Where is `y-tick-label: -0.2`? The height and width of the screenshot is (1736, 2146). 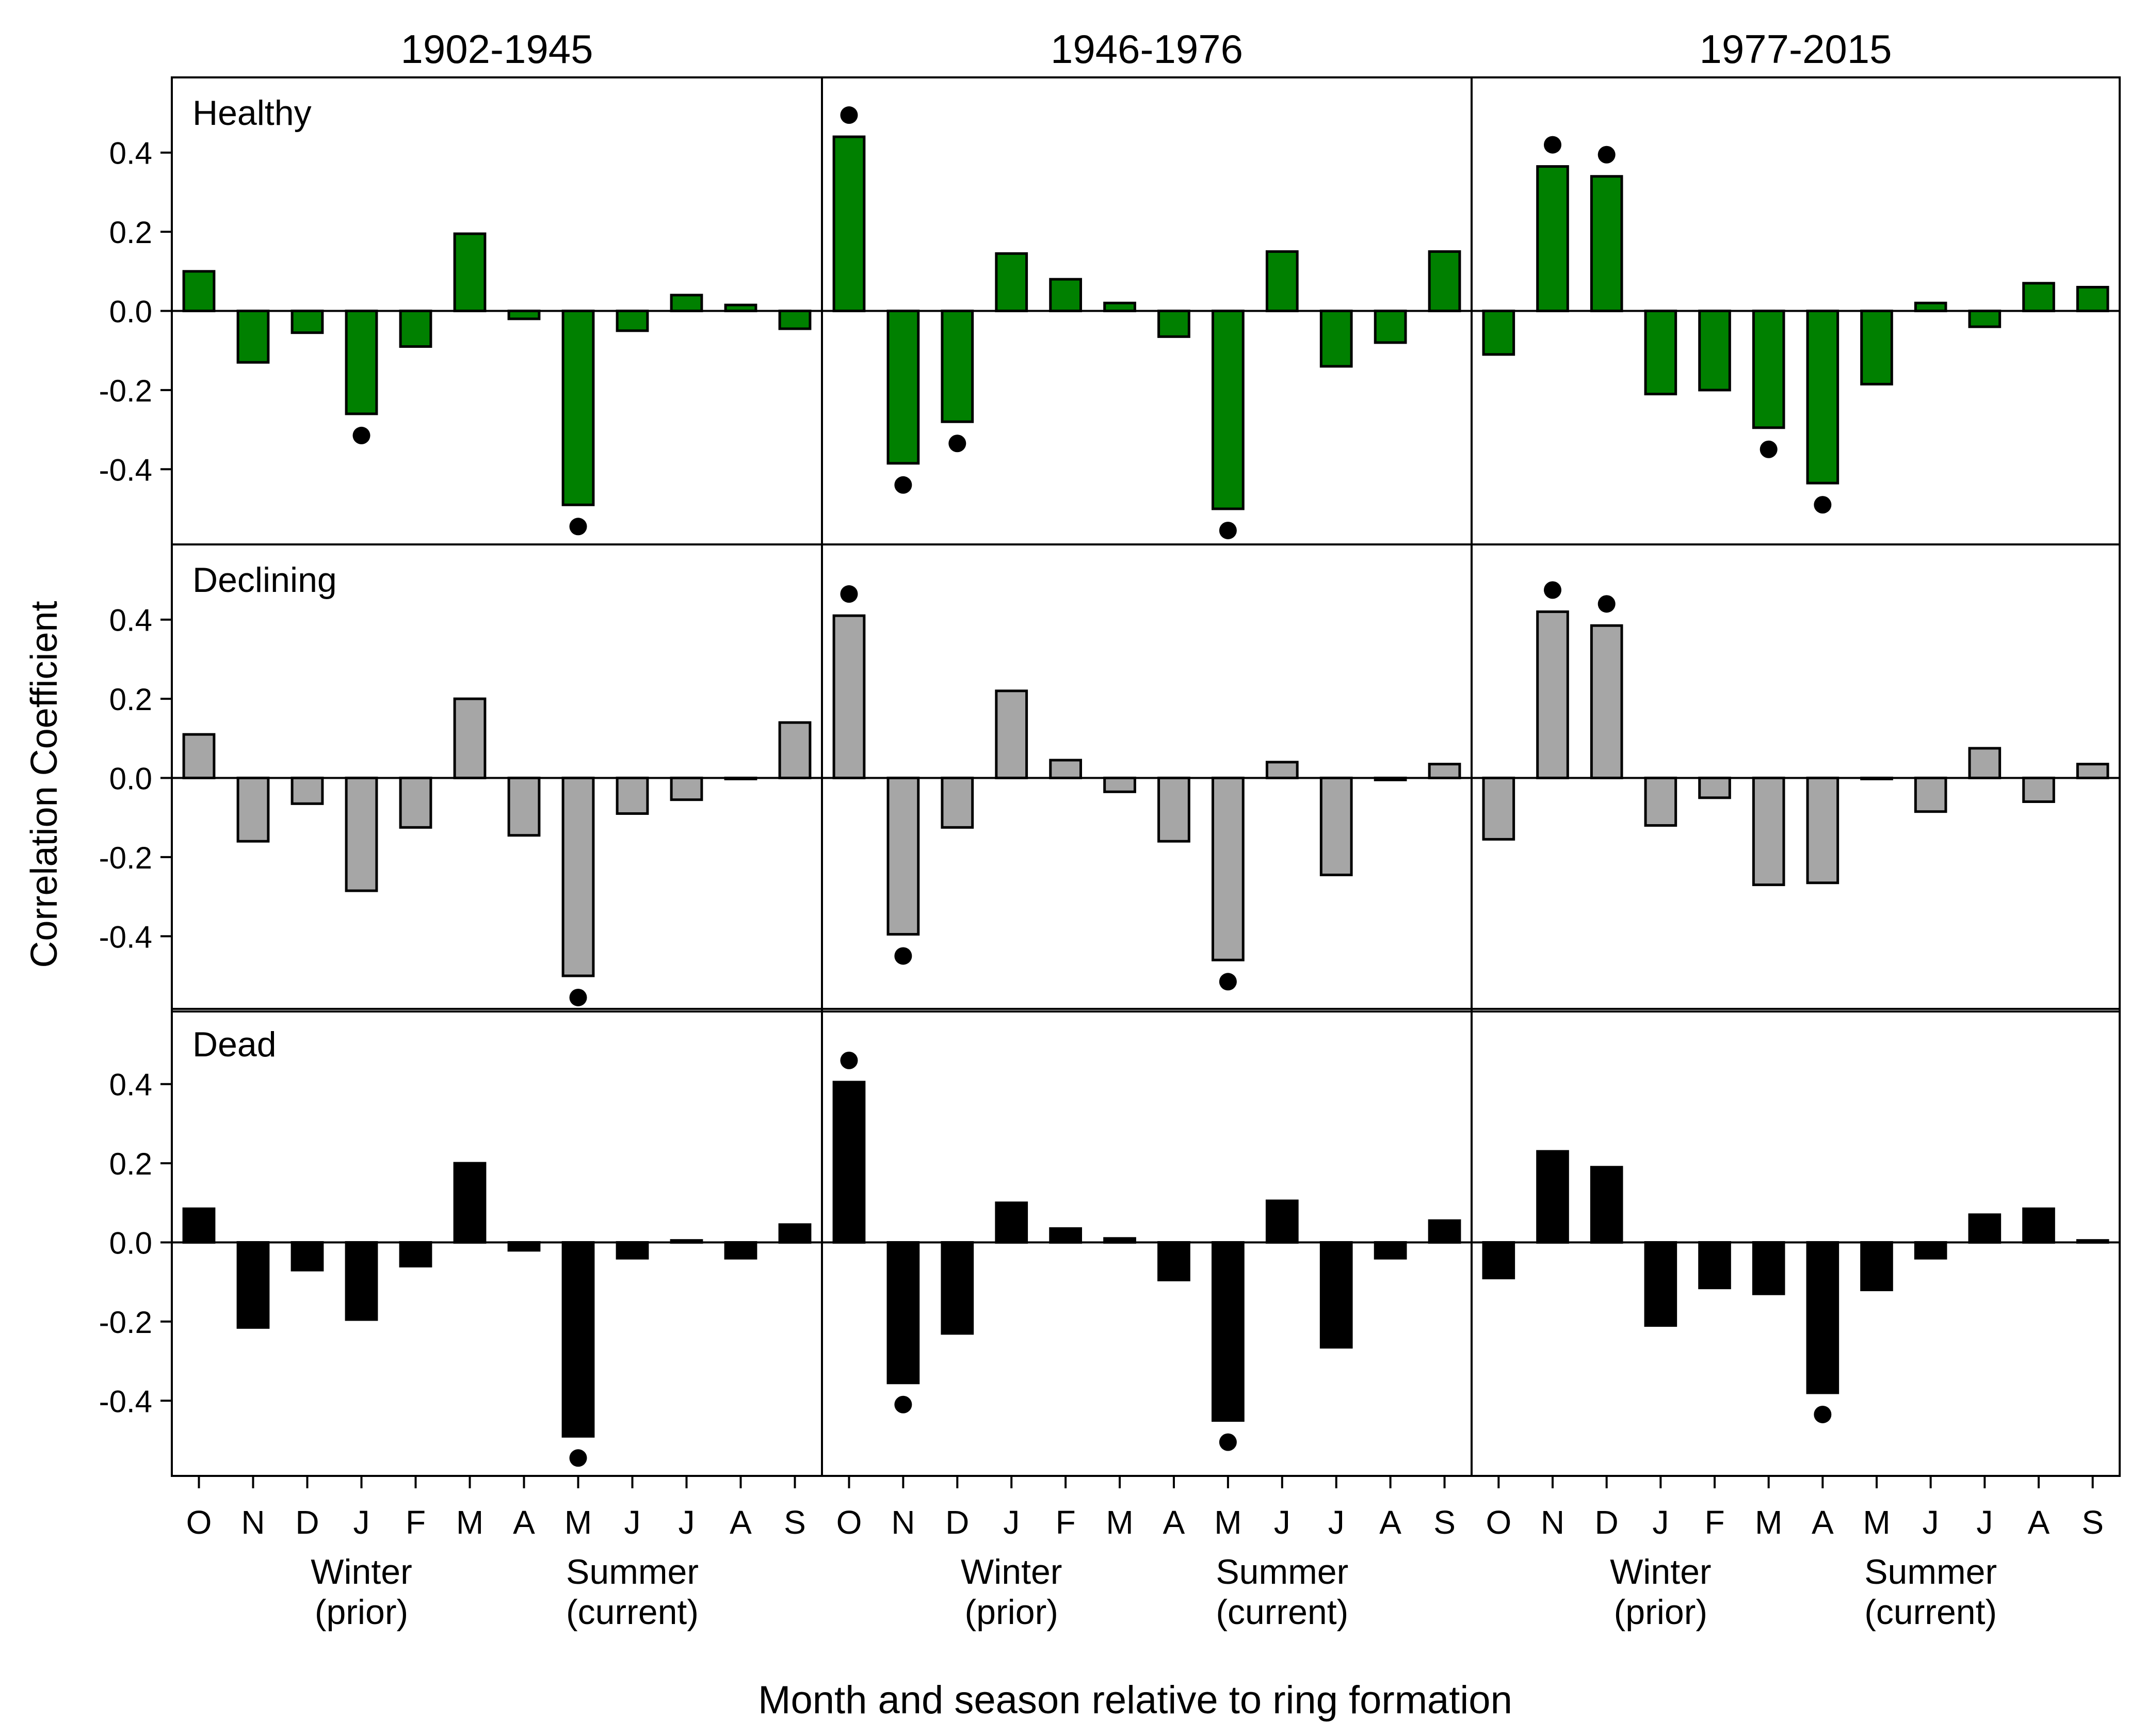 y-tick-label: -0.2 is located at coordinates (125, 858).